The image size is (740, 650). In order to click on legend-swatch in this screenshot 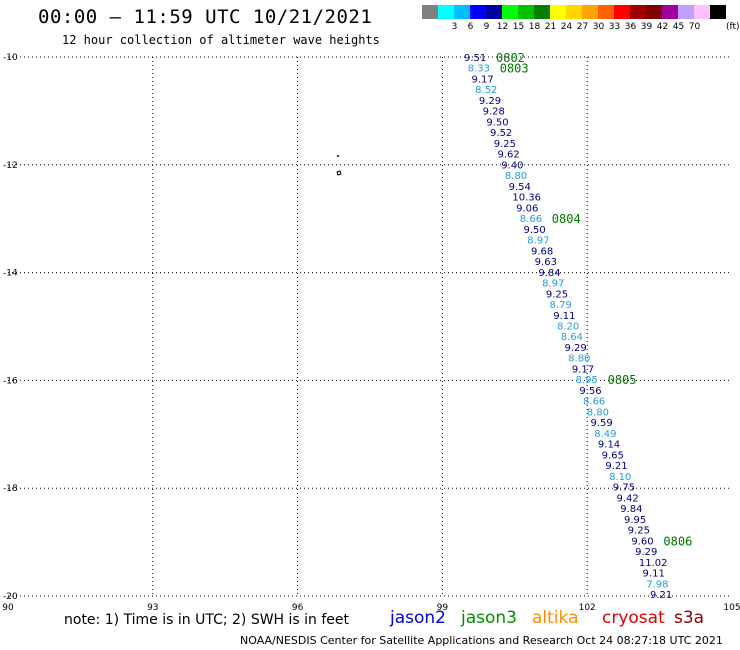, I will do `click(718, 12)`.